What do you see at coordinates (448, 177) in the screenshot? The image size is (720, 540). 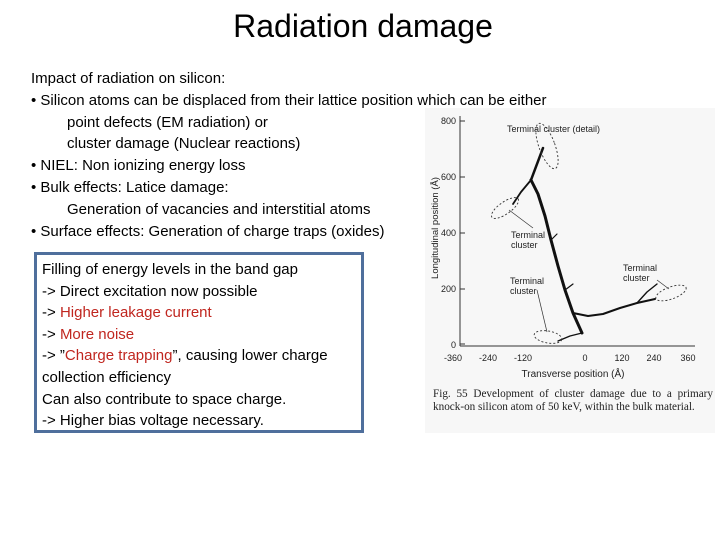 I see `y-tick: 600` at bounding box center [448, 177].